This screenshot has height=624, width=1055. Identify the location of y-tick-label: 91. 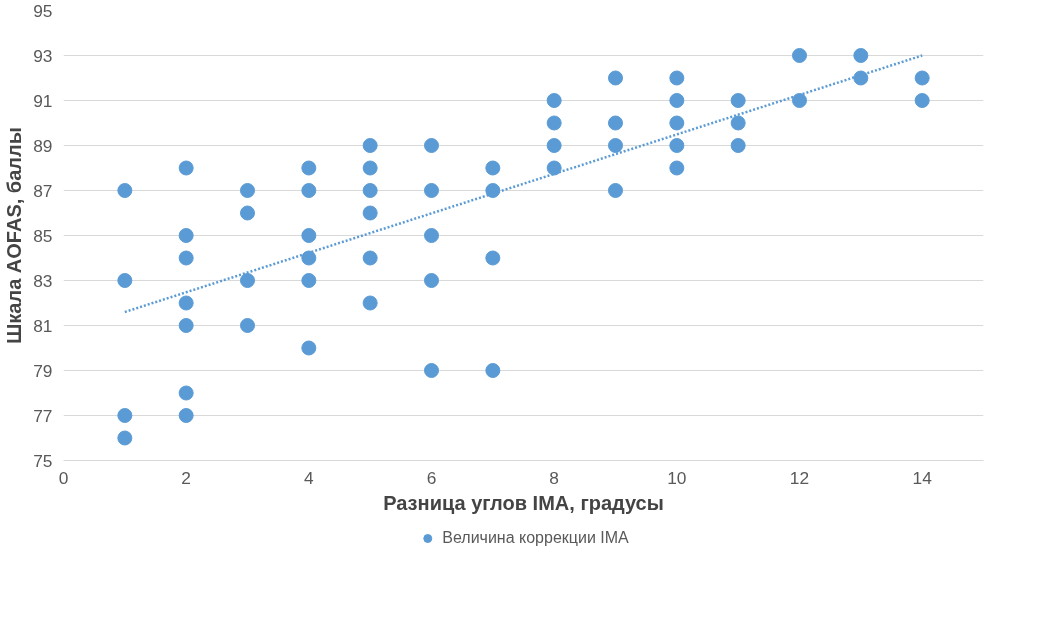
(43, 100).